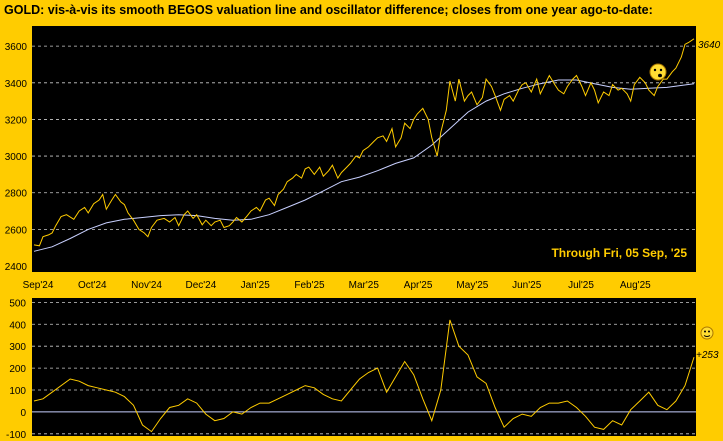  Describe the element at coordinates (16, 84) in the screenshot. I see `upper-y-tick-label: 3400` at that location.